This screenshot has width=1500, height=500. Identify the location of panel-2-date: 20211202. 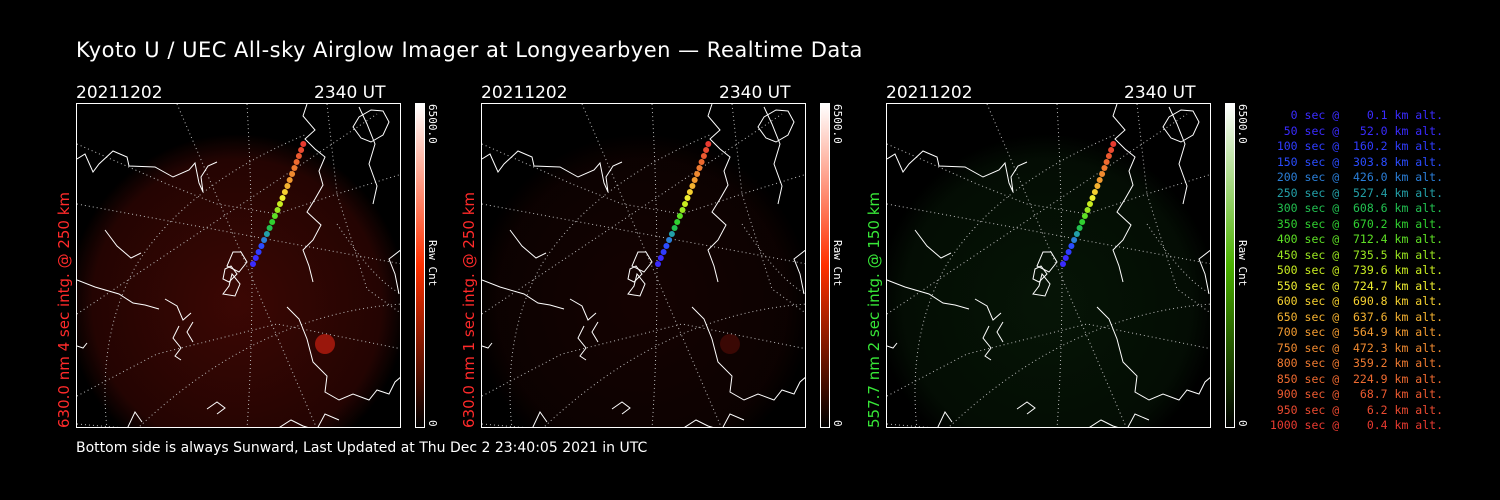
(524, 93).